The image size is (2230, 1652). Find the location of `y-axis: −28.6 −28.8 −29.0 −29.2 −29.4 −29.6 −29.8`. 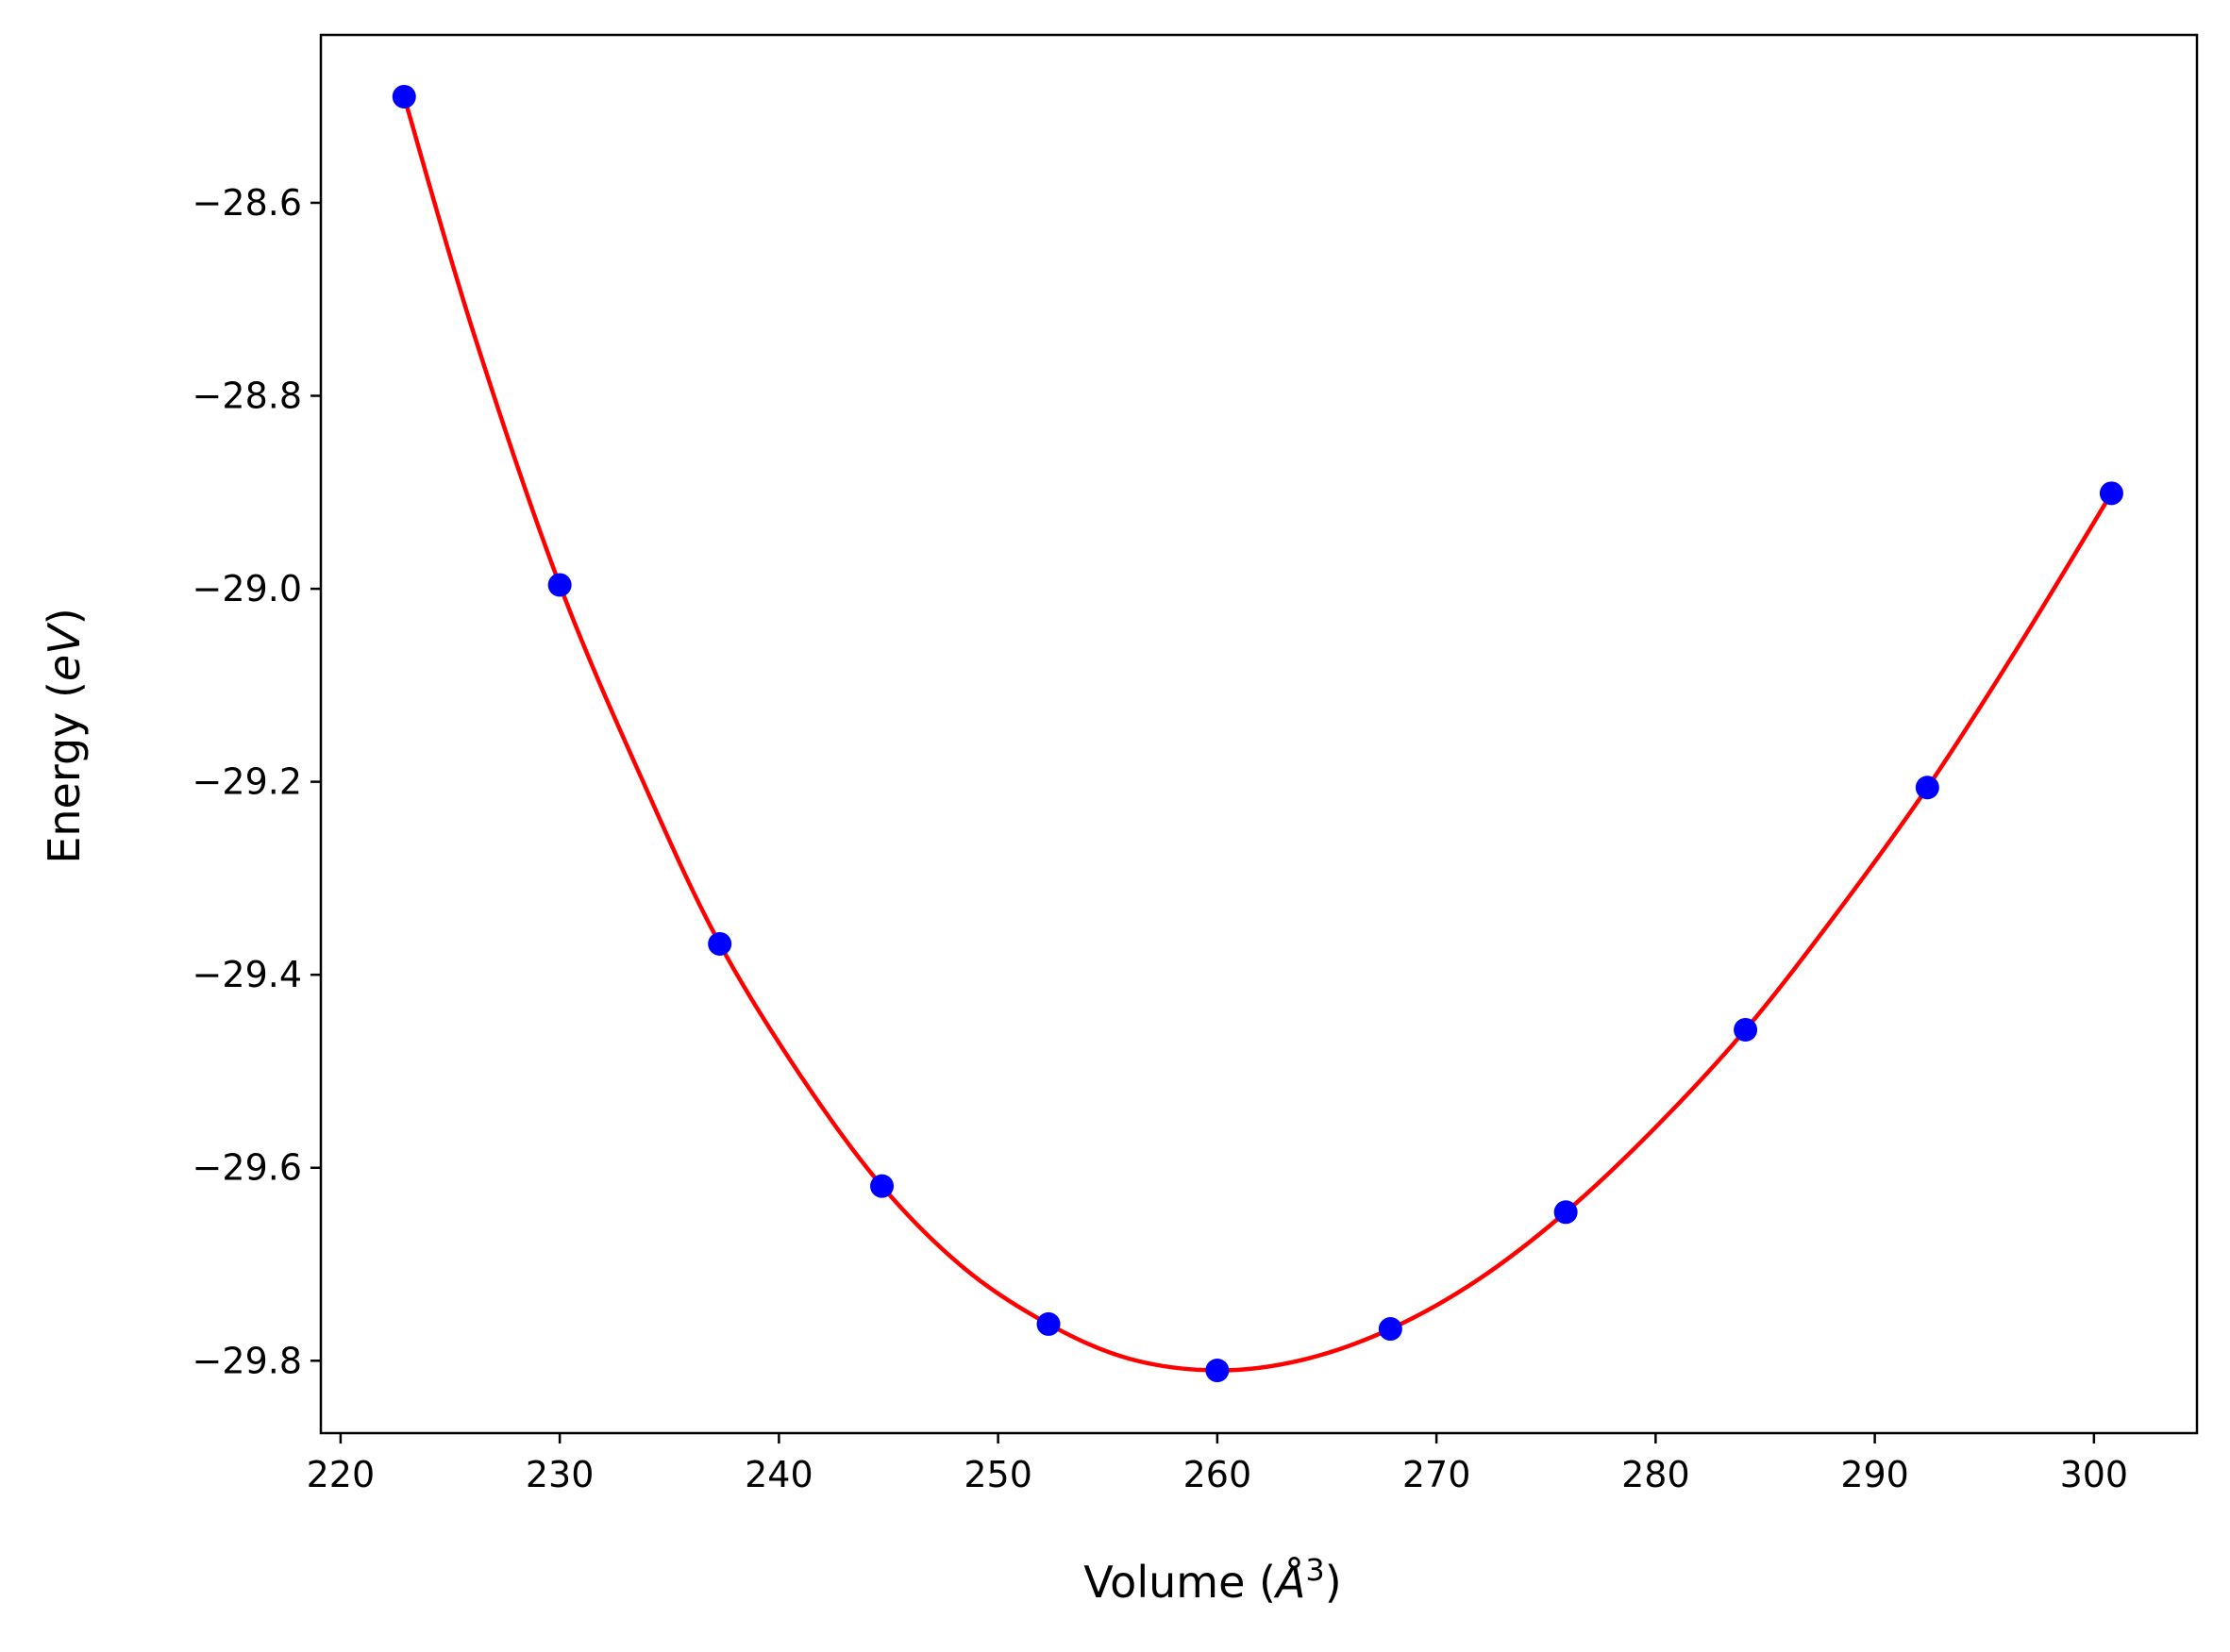

y-axis: −28.6 −28.8 −29.0 −29.2 −29.4 −29.6 −29.8 is located at coordinates (257, 781).